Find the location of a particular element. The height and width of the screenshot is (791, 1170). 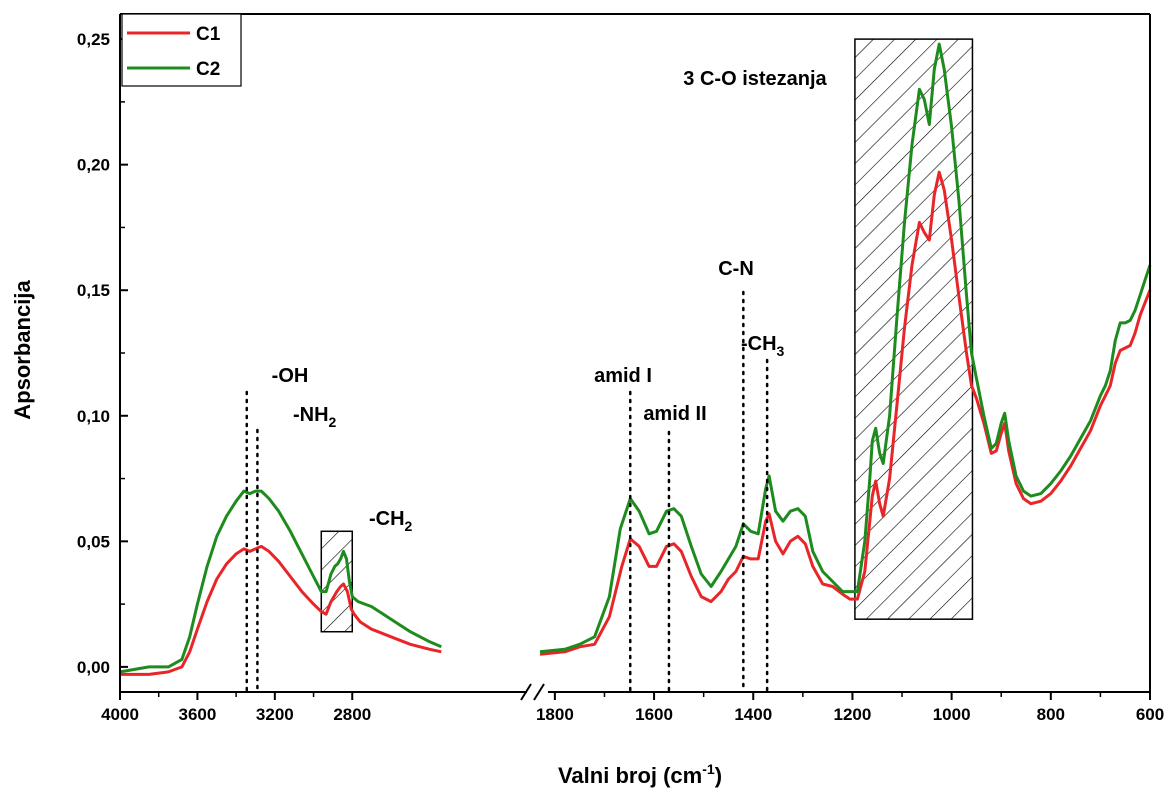

y-tick-label: 0,20 is located at coordinates (93, 165).